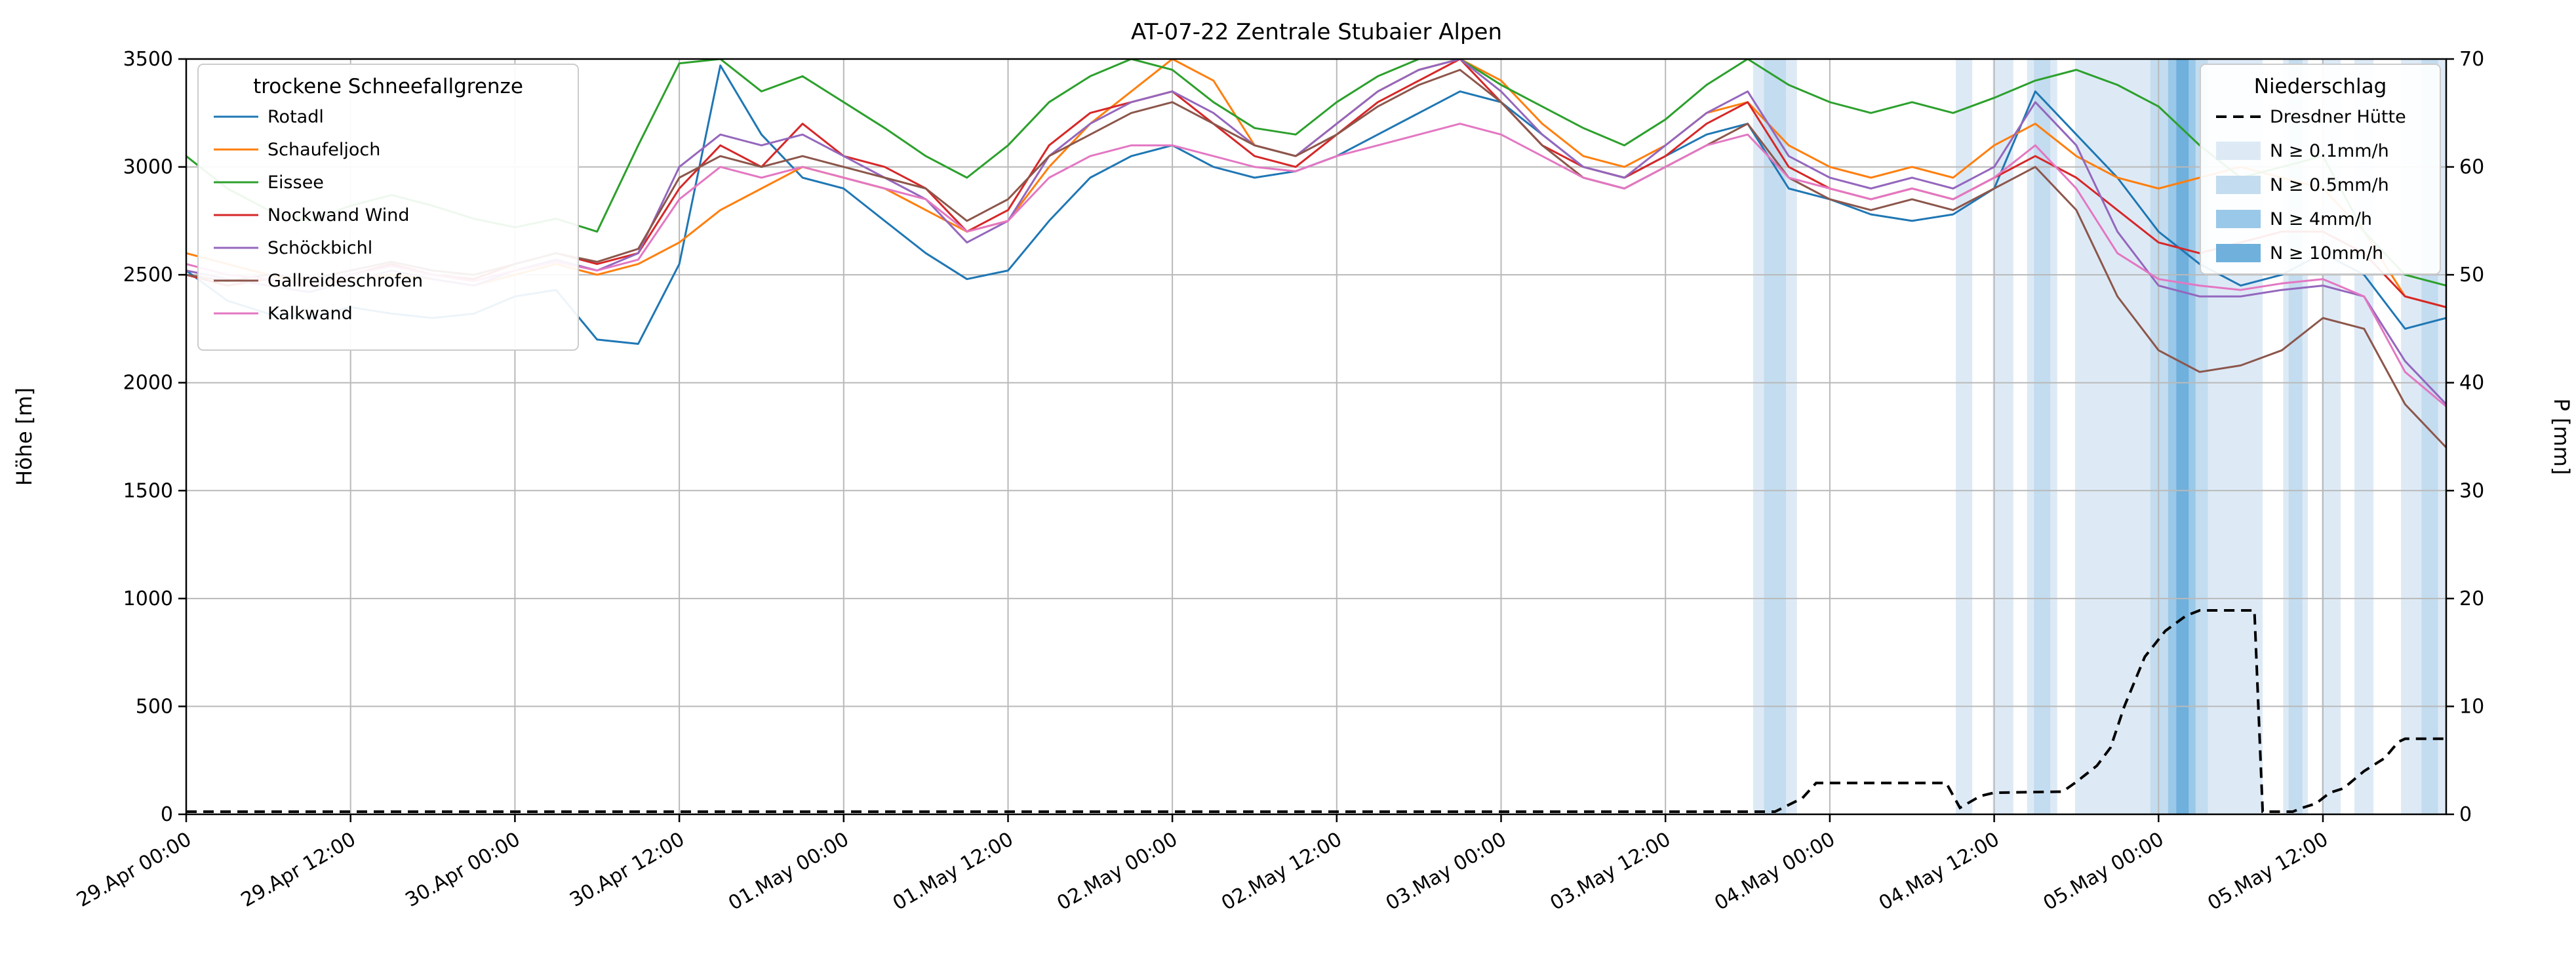  I want to click on x-tick-label: 30.Apr 12:00, so click(627, 870).